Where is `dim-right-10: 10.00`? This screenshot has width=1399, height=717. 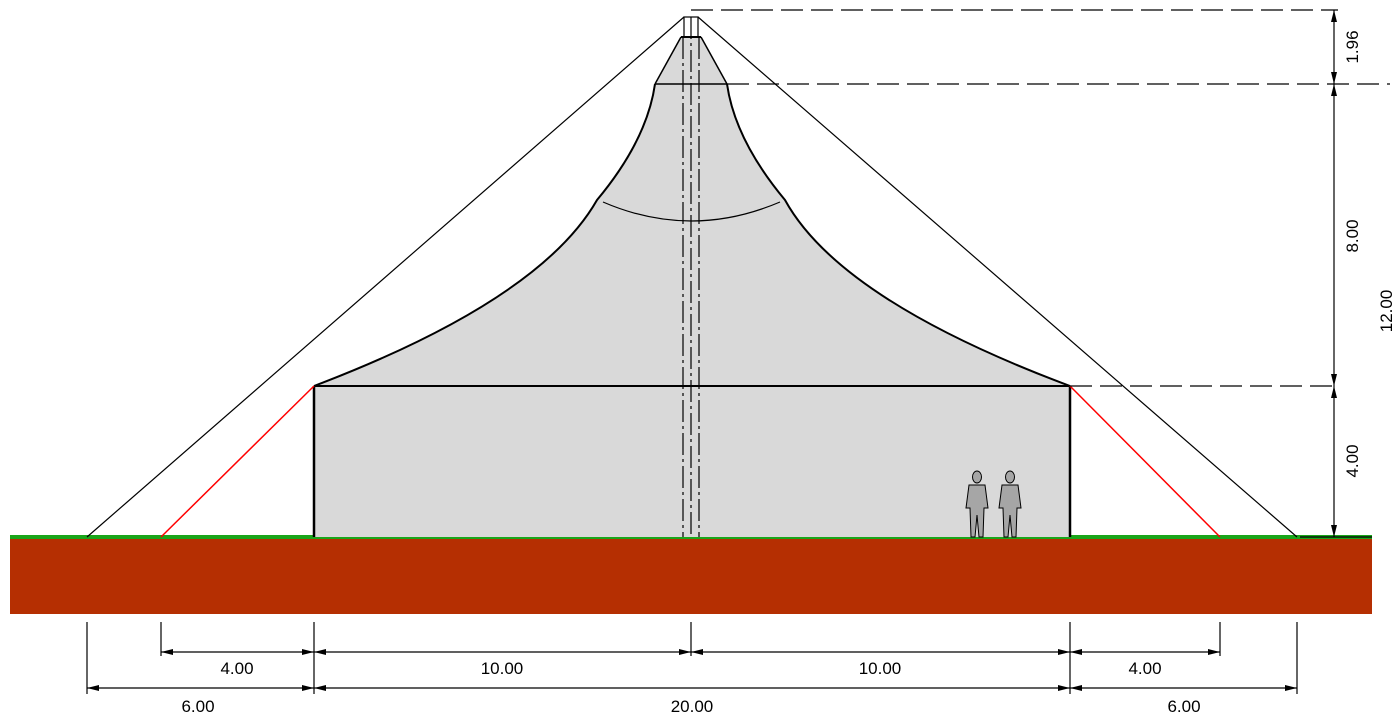 dim-right-10: 10.00 is located at coordinates (880, 668).